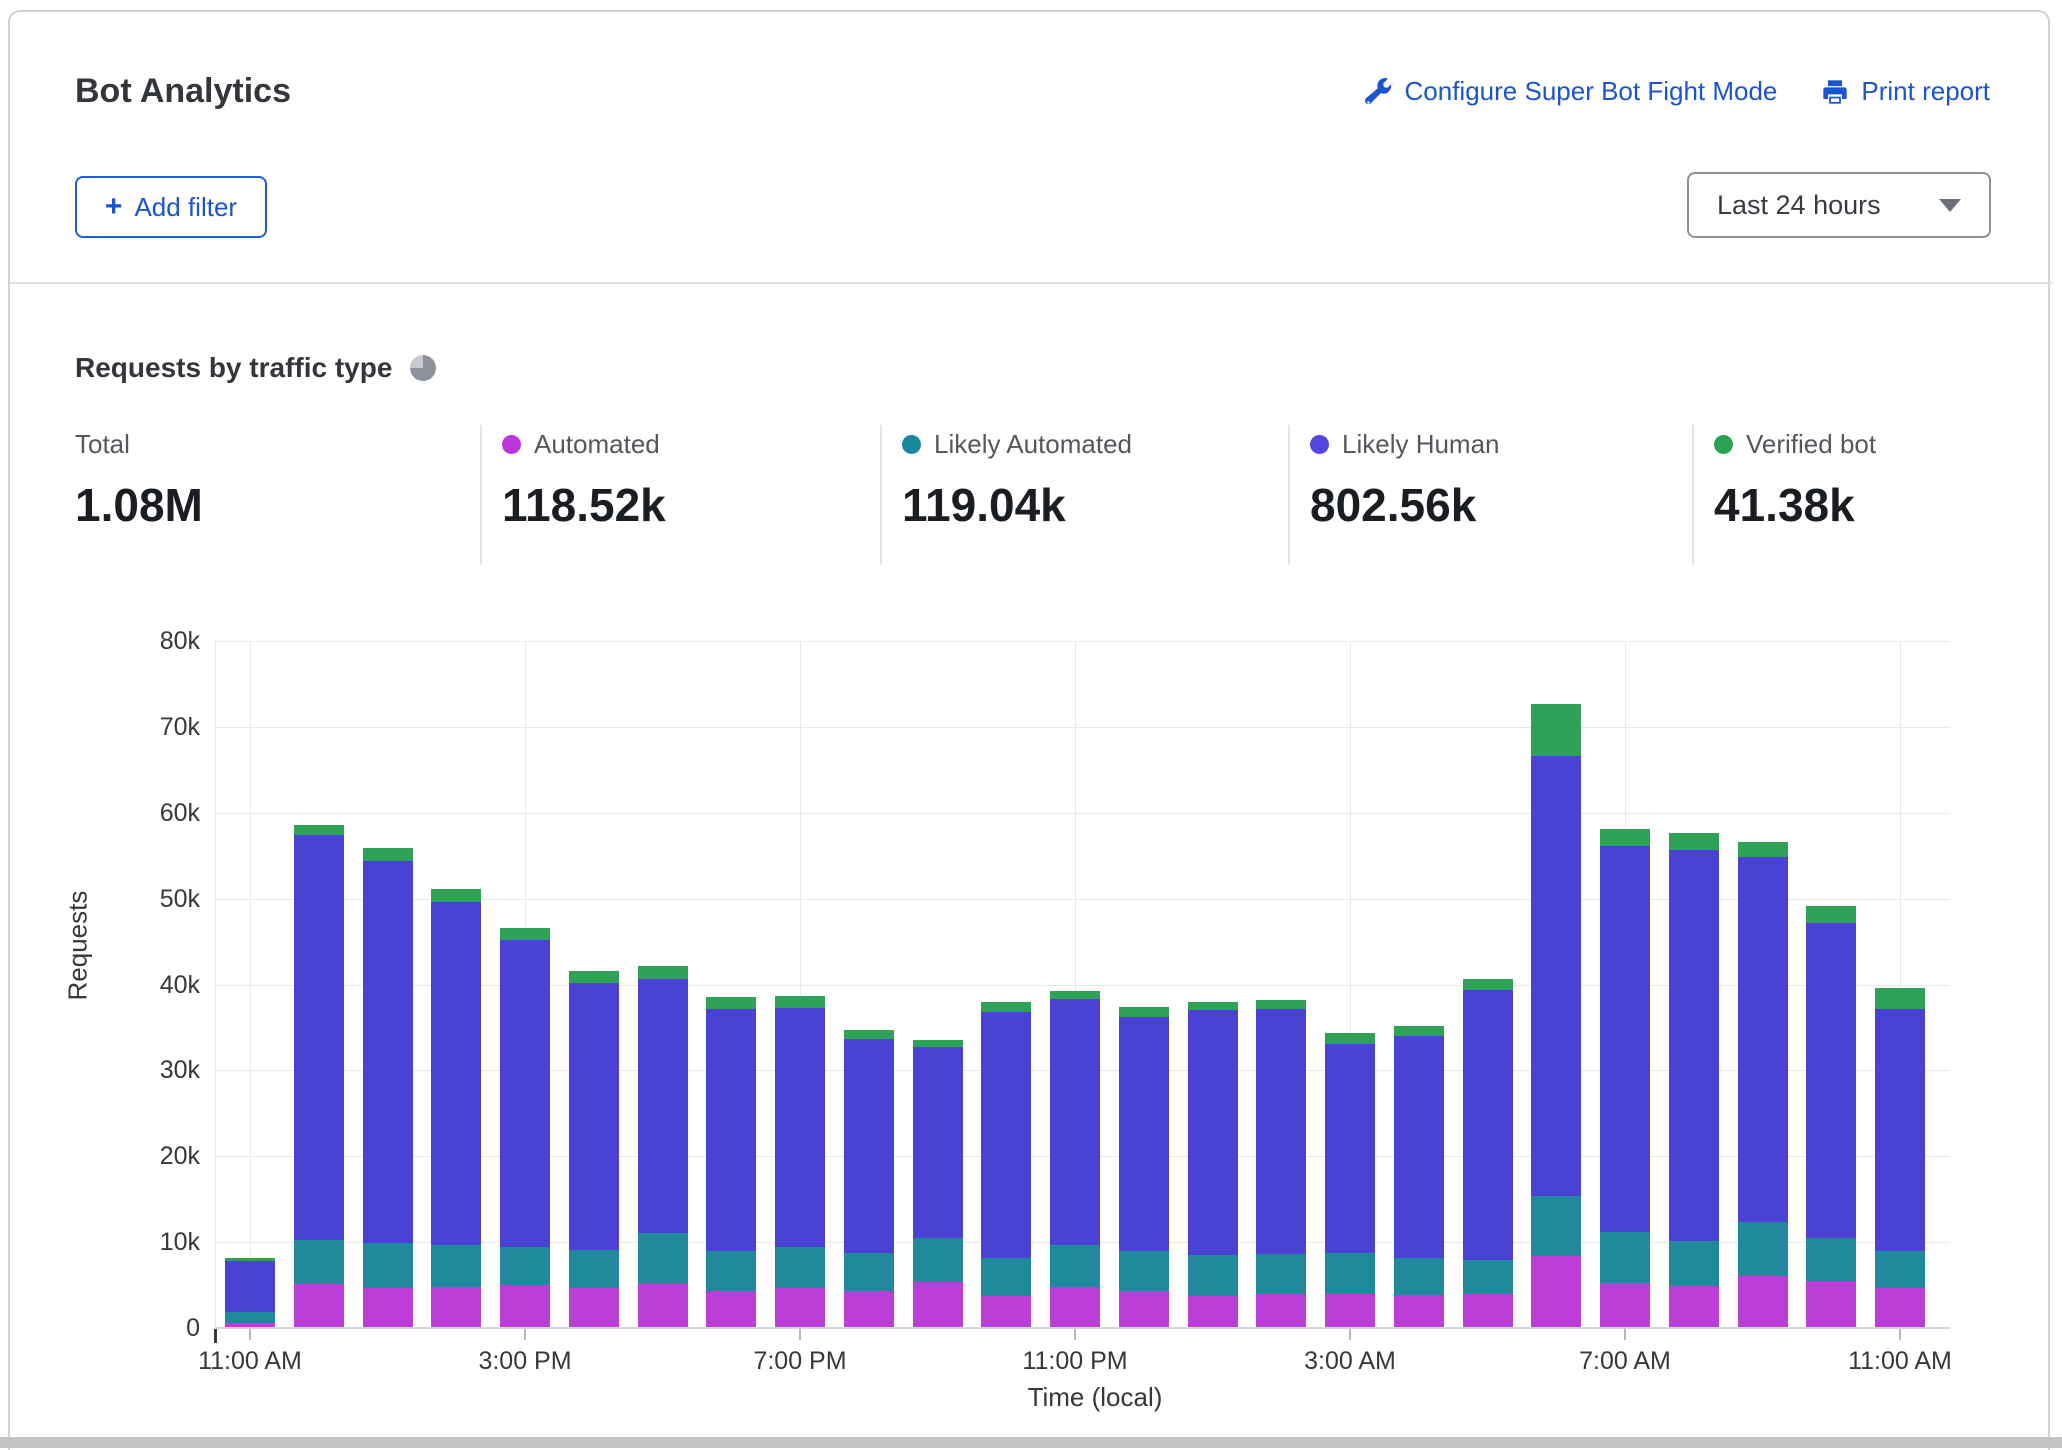 The height and width of the screenshot is (1450, 2062). Describe the element at coordinates (1905, 91) in the screenshot. I see `print-report-link: Print report` at that location.